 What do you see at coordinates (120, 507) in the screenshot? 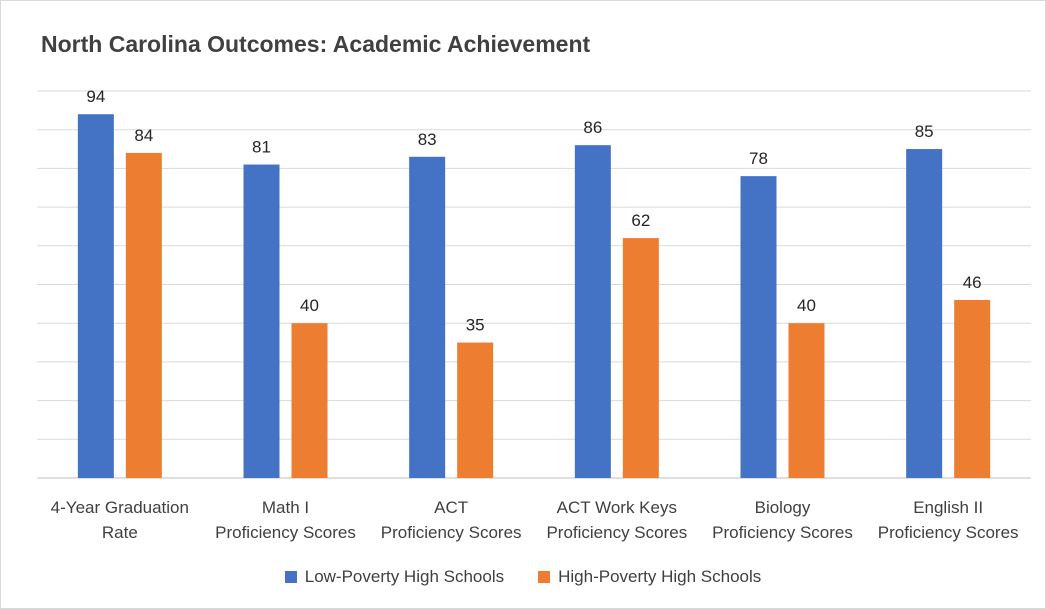
I see `category-label: 4-Year Graduation` at bounding box center [120, 507].